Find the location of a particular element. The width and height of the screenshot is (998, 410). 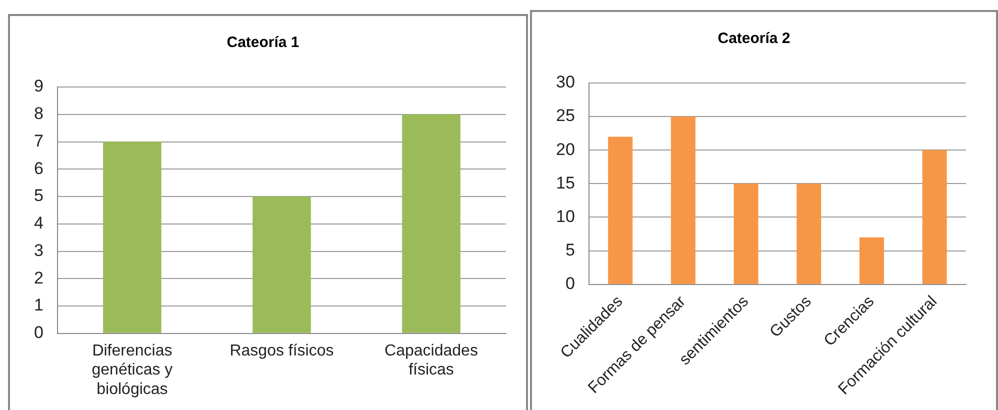

y-tick-label: 3 is located at coordinates (39, 250).